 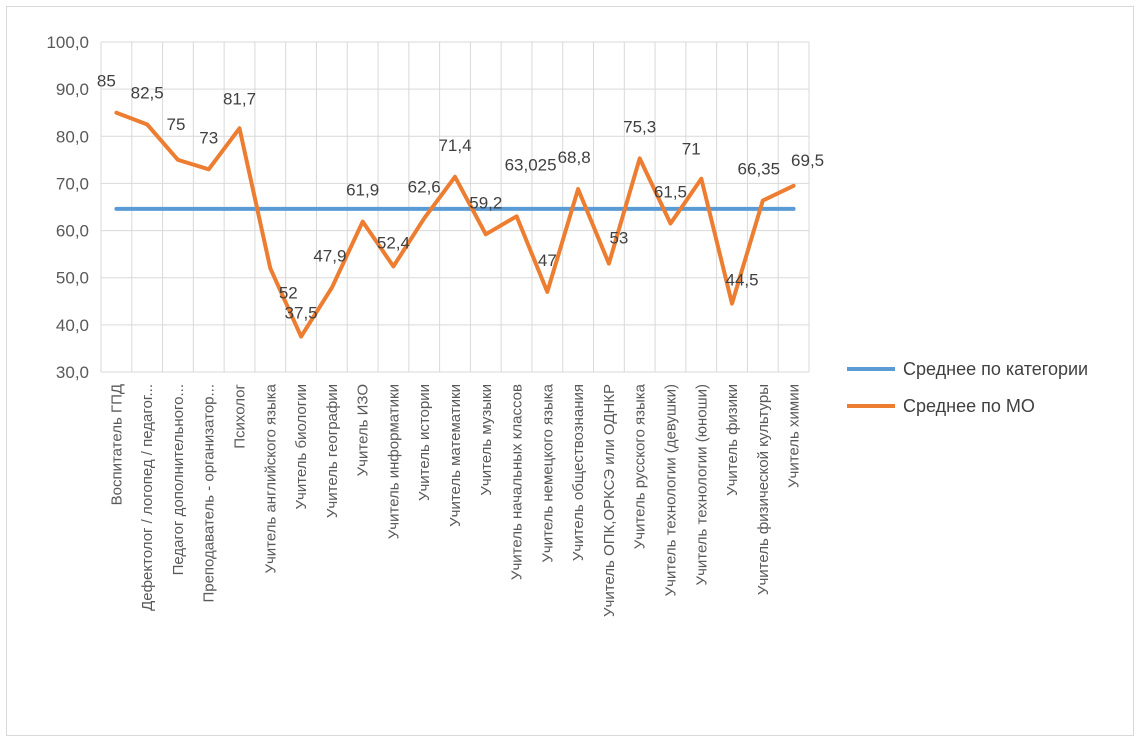 I want to click on x-category-label: Учитель немецкого языка, so click(x=547, y=472).